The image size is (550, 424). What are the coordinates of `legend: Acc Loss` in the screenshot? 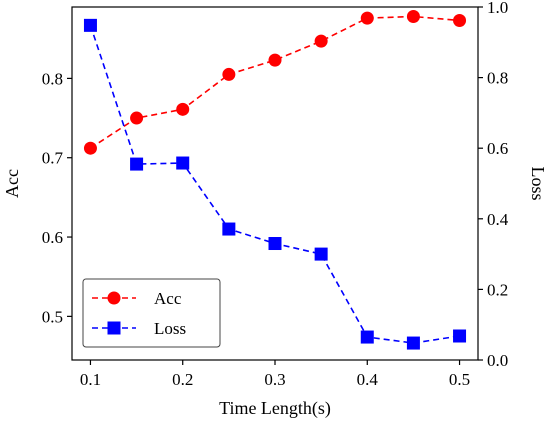 It's located at (151, 313).